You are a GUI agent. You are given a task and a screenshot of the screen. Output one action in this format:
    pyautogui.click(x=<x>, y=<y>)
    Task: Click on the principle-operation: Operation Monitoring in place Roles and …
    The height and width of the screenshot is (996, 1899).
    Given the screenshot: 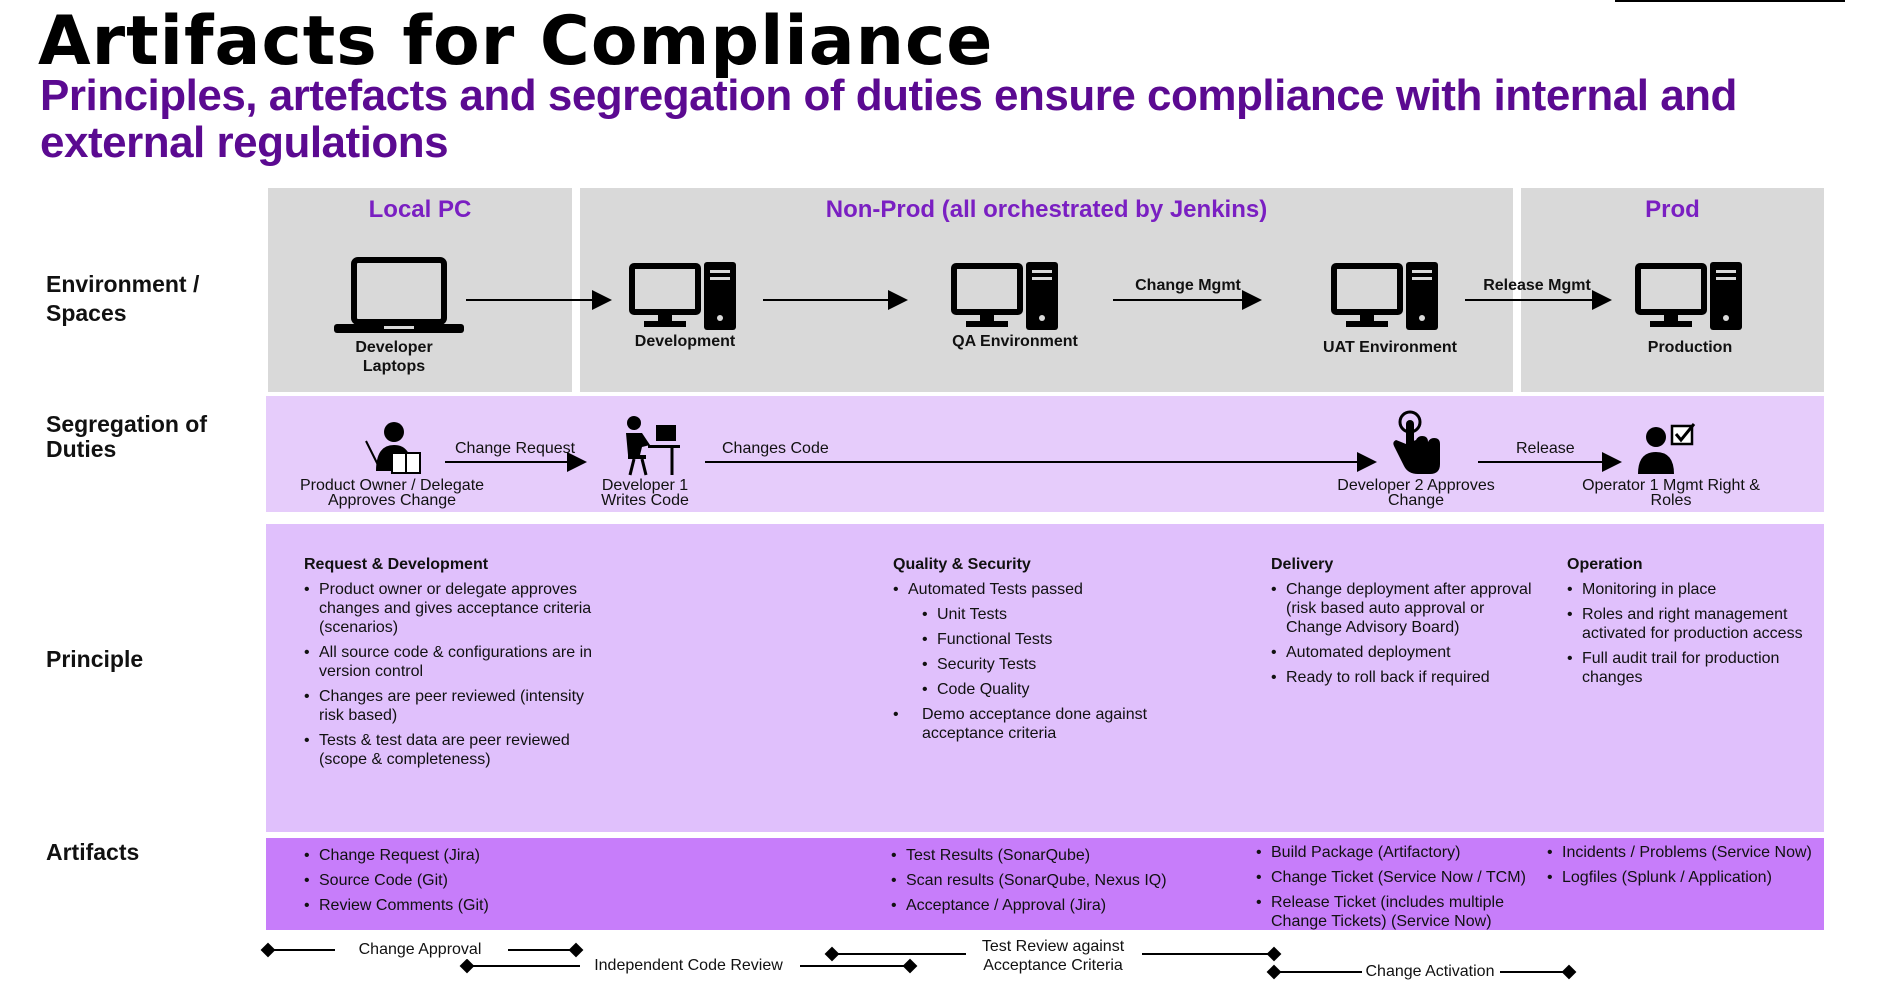 What is the action you would take?
    pyautogui.click(x=1692, y=624)
    